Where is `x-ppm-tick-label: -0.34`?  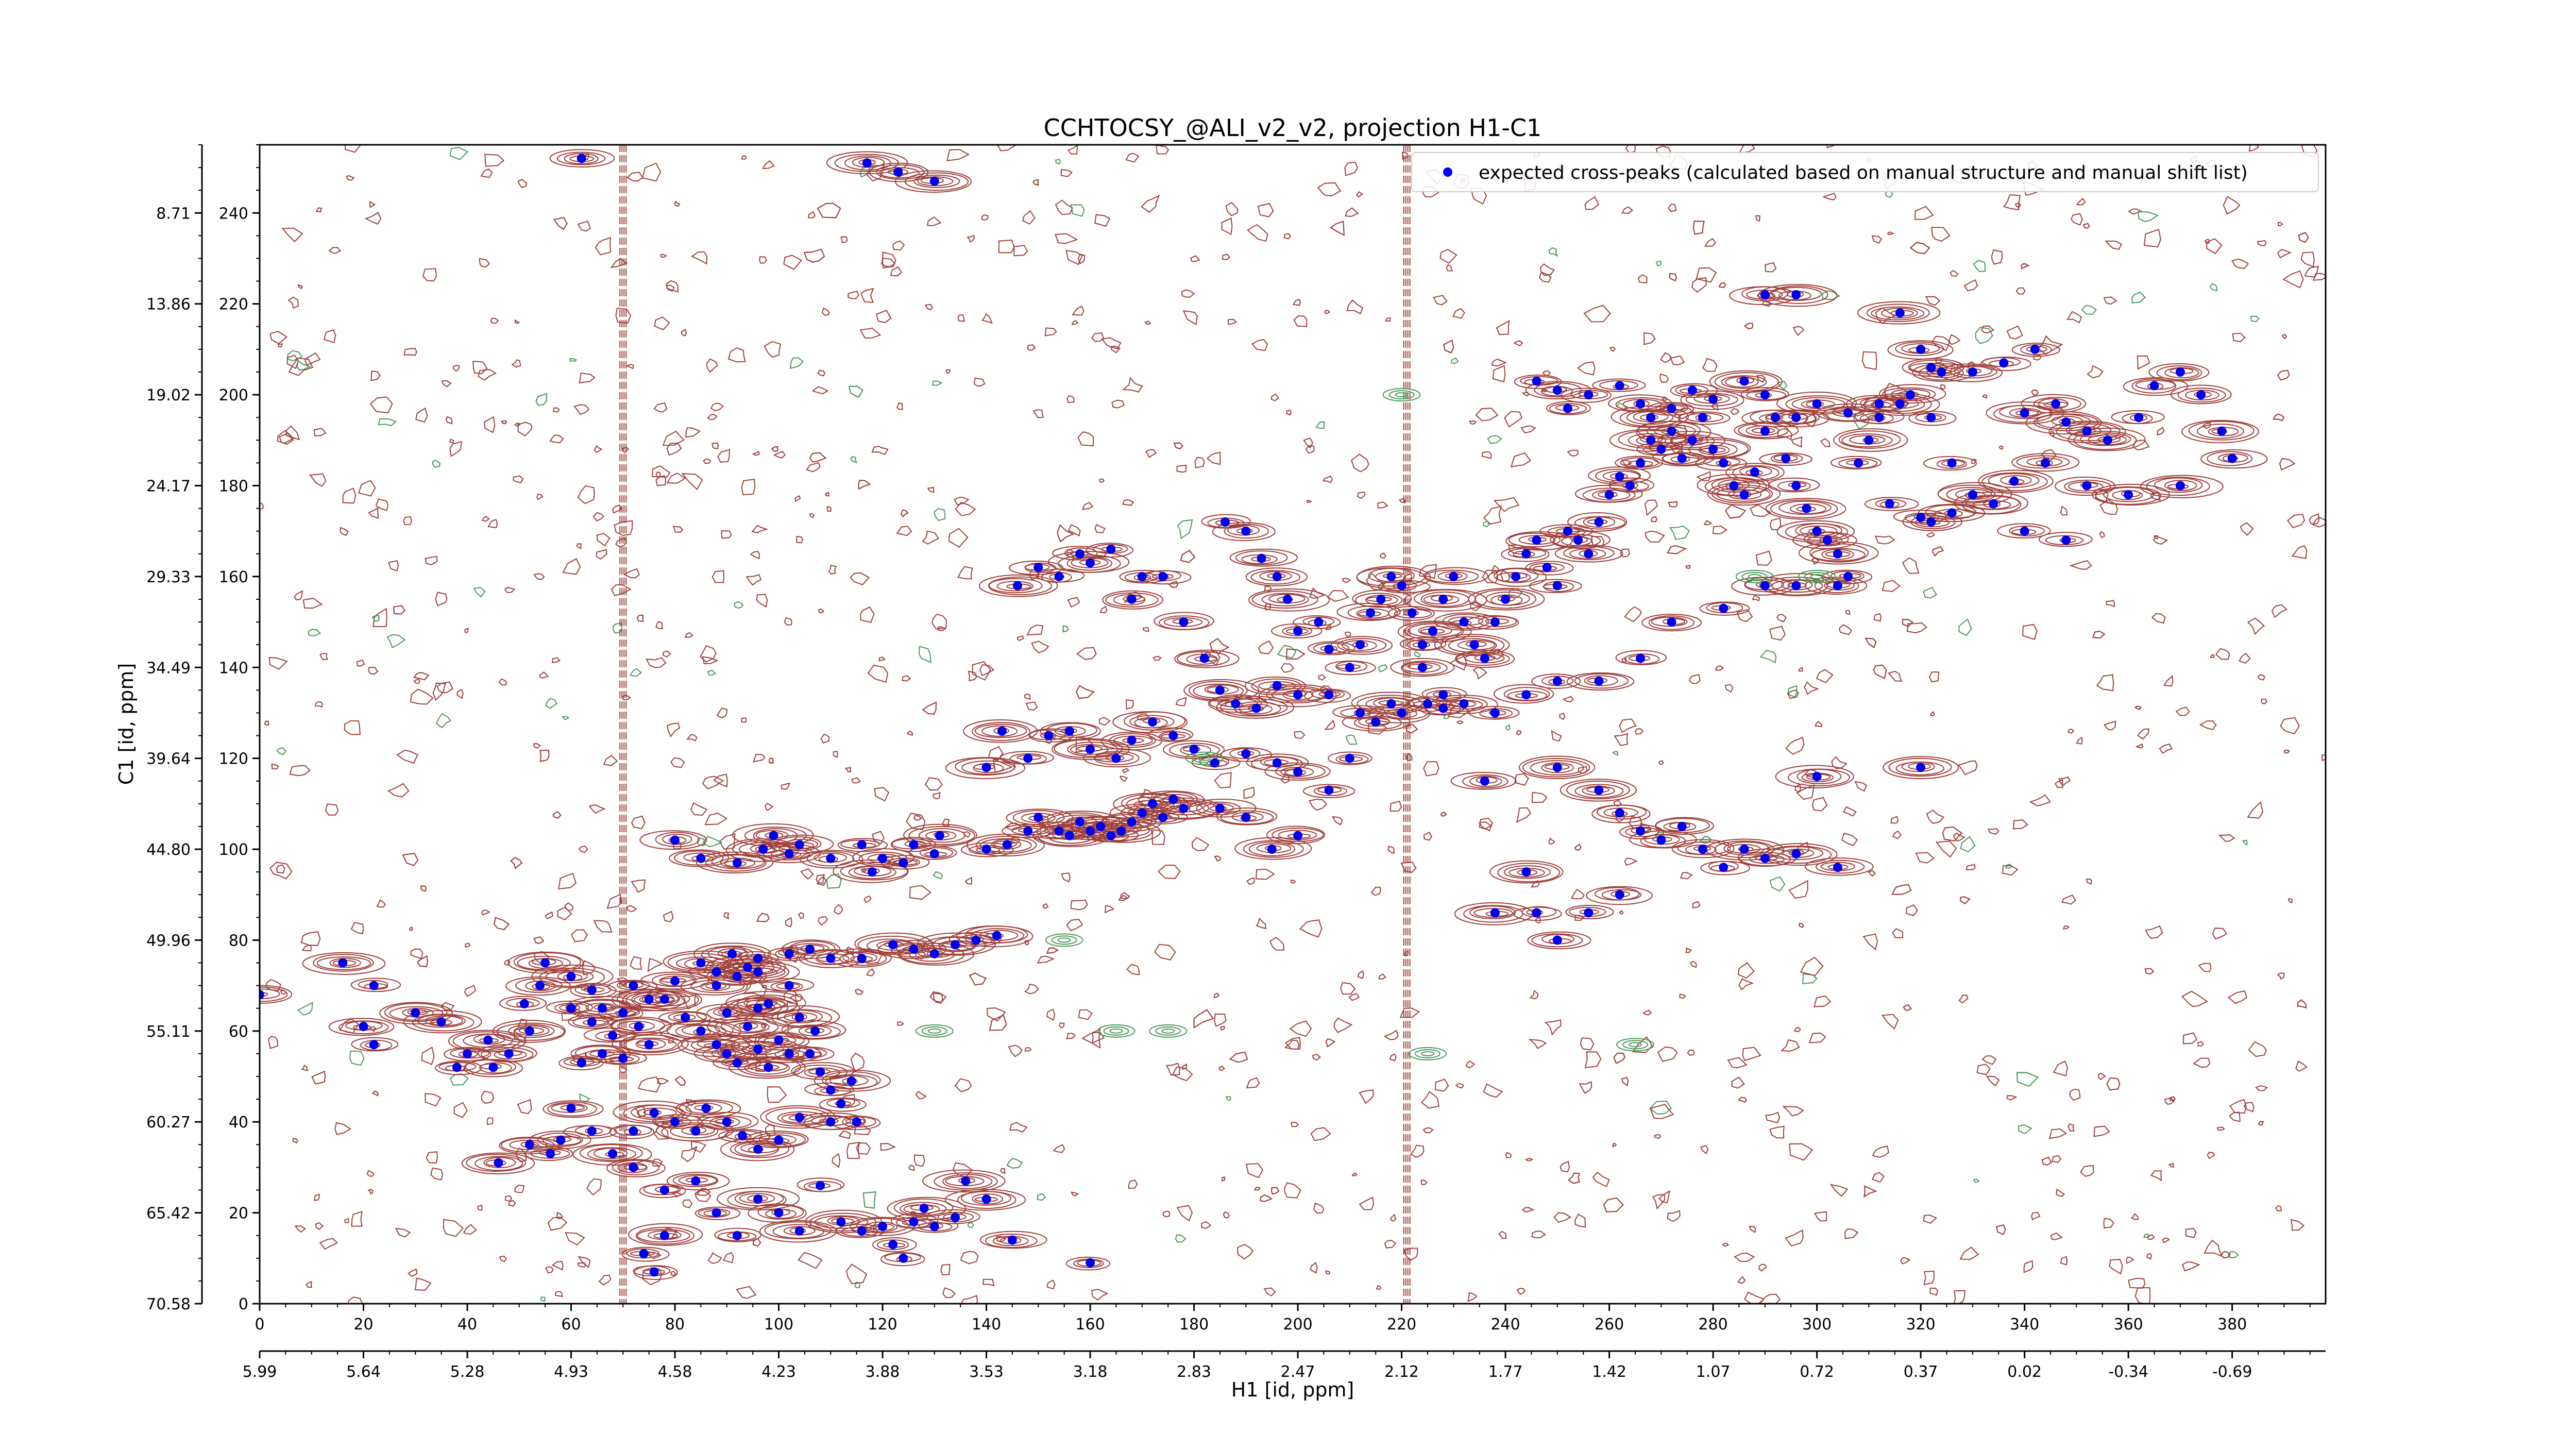 x-ppm-tick-label: -0.34 is located at coordinates (2128, 1372).